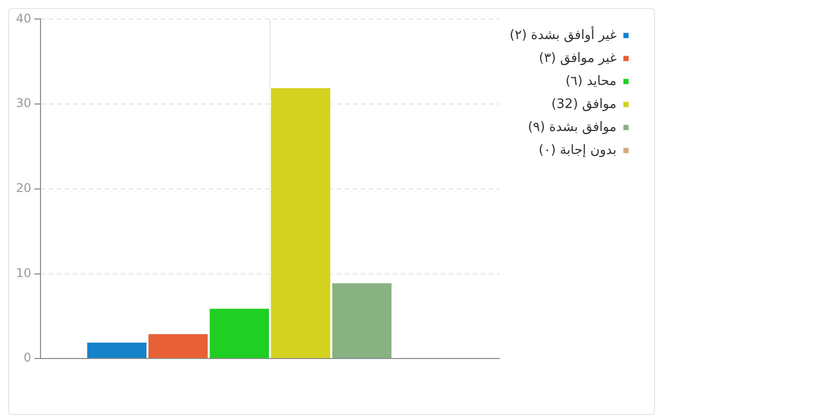  What do you see at coordinates (24, 273) in the screenshot?
I see `y-tick-label: 10` at bounding box center [24, 273].